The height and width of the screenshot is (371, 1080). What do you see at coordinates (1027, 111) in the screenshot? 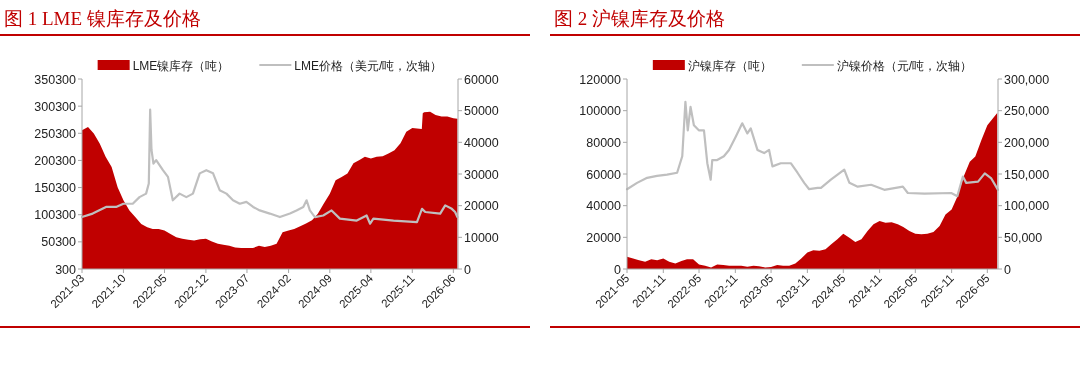
I see `y2-tick-label: 250,000` at bounding box center [1027, 111].